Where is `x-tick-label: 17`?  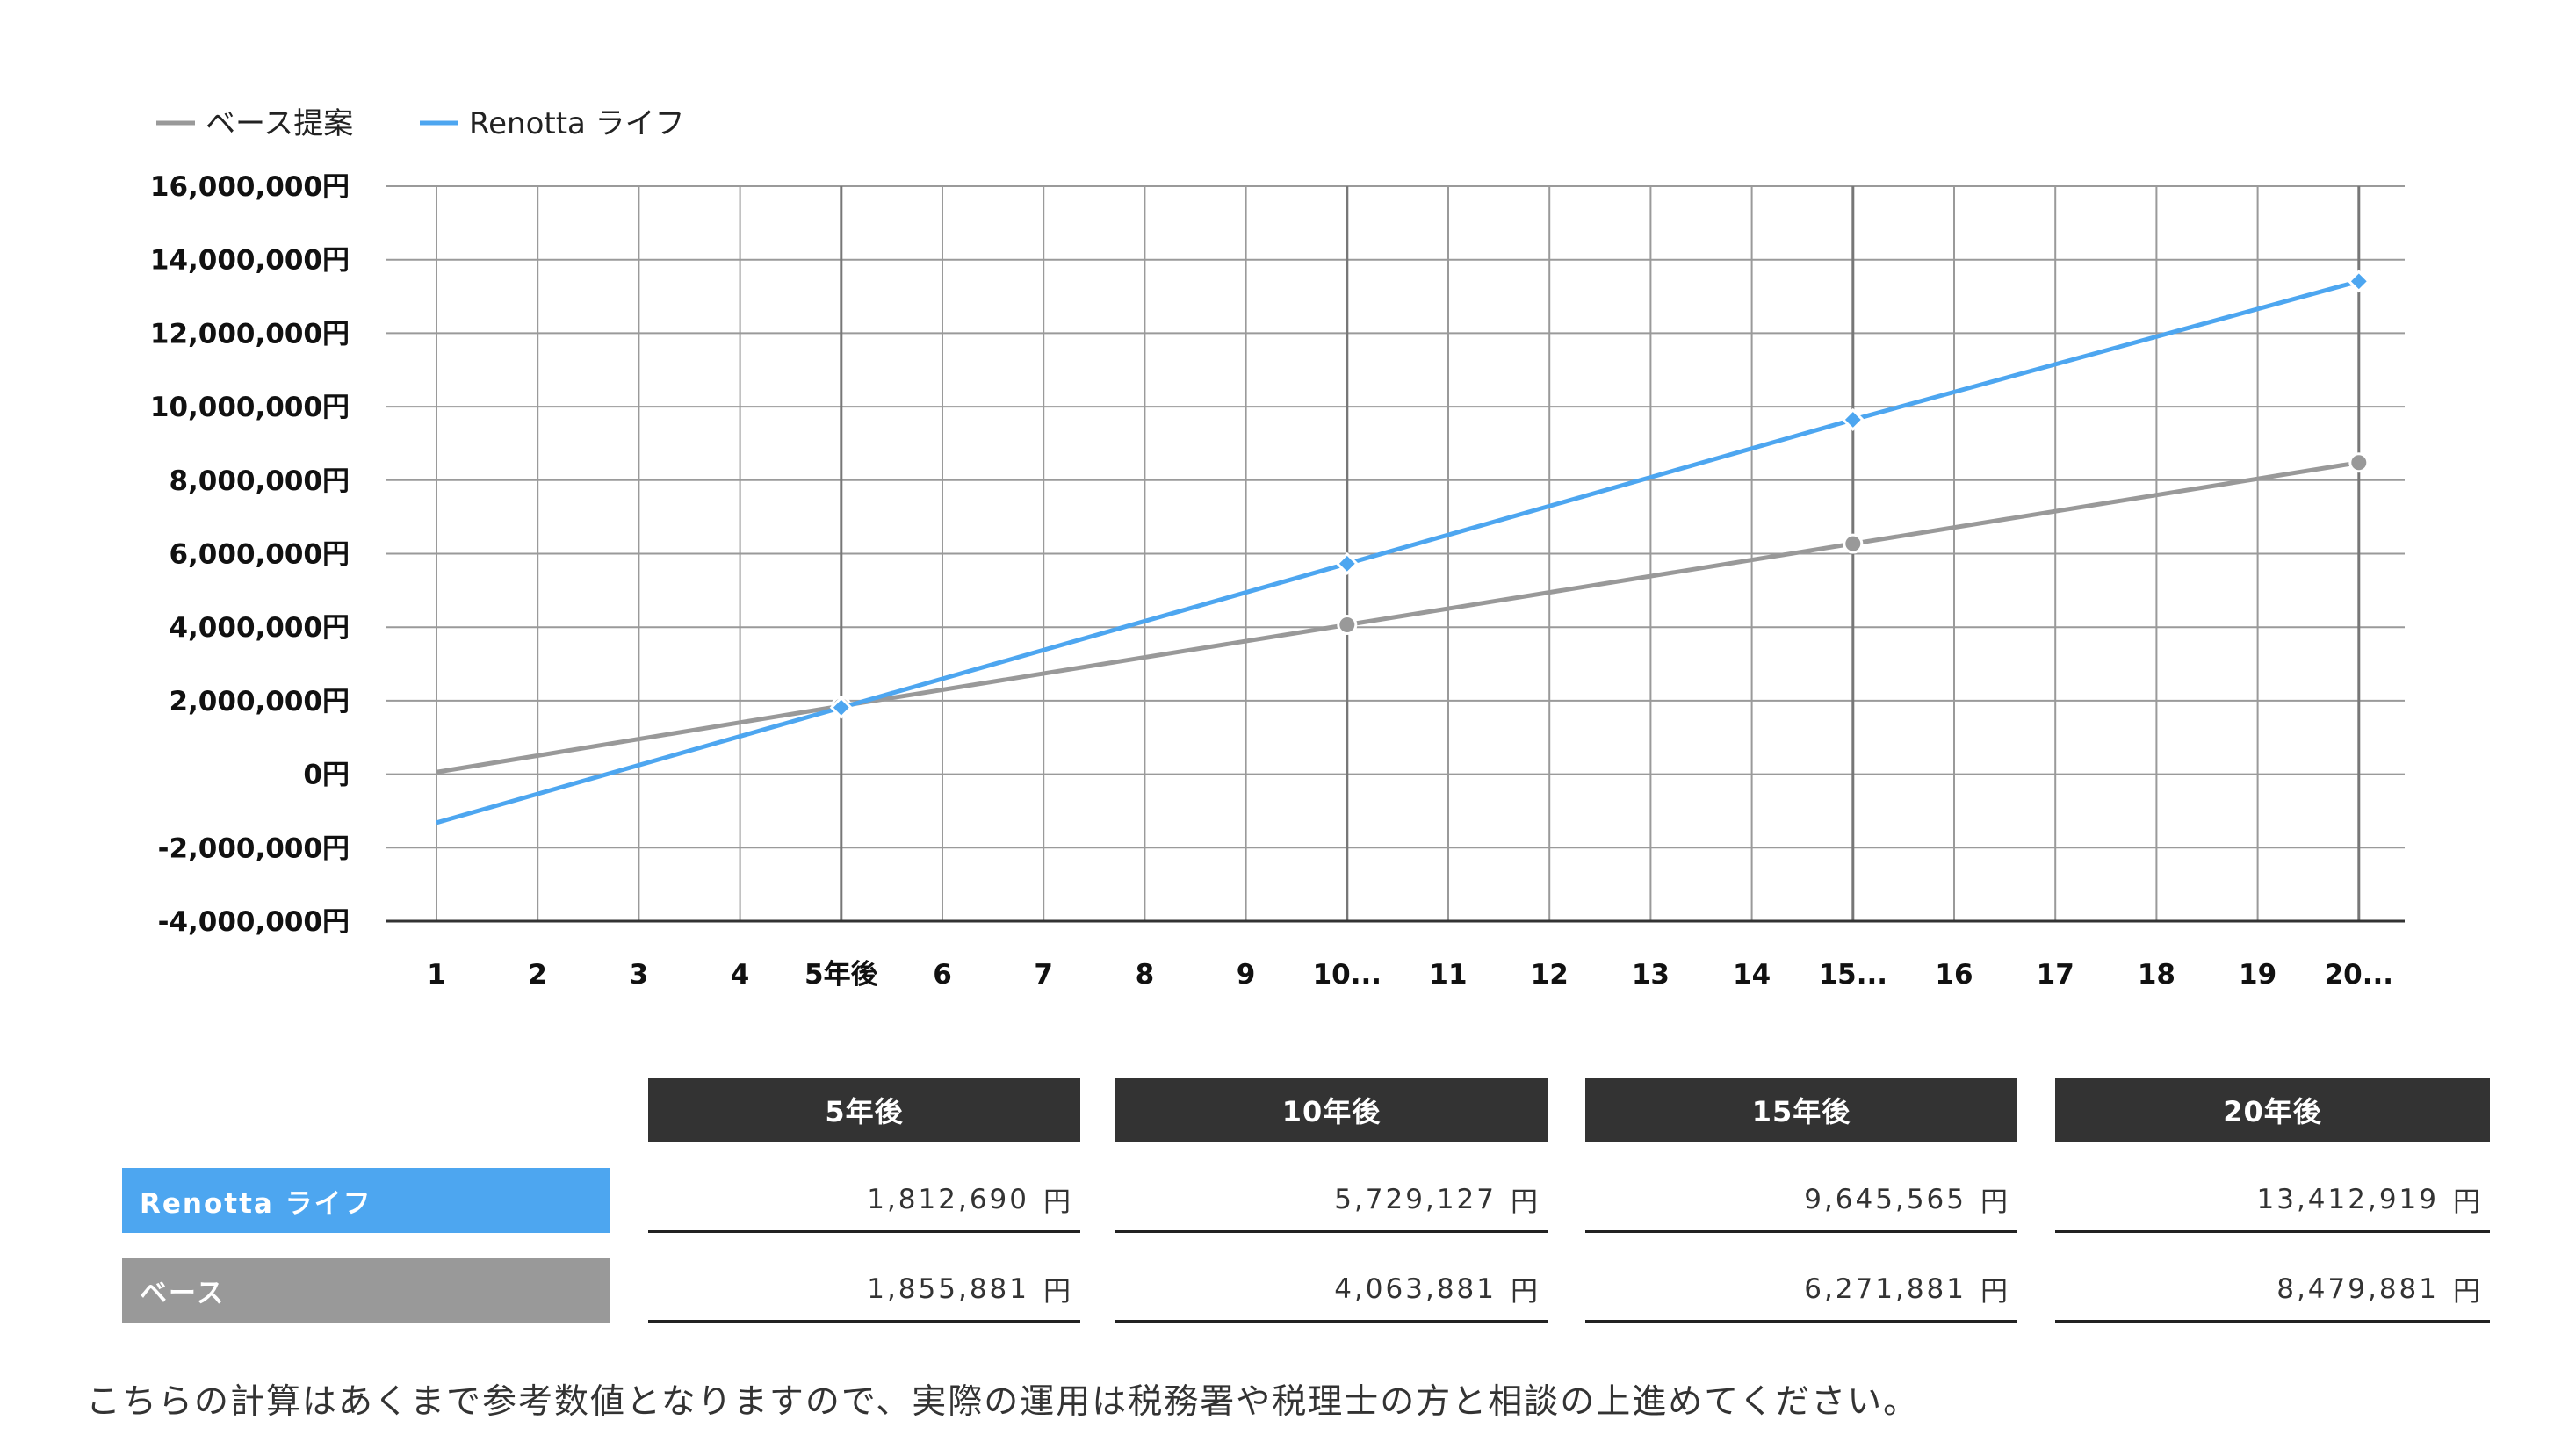 x-tick-label: 17 is located at coordinates (2056, 975).